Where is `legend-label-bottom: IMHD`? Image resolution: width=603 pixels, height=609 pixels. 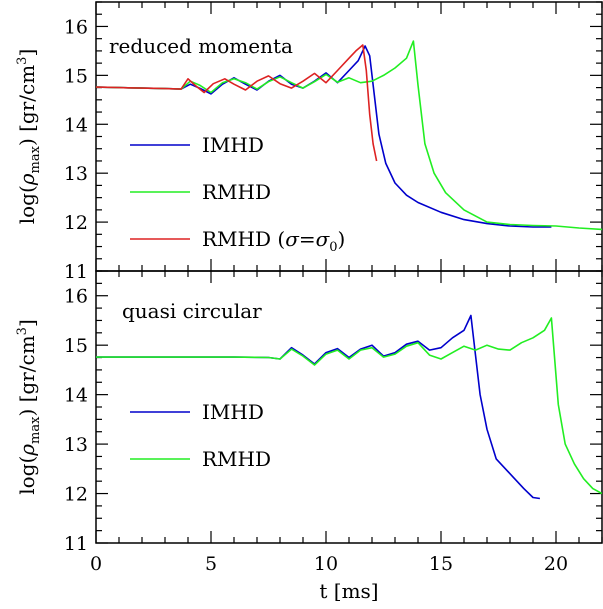 legend-label-bottom: IMHD is located at coordinates (233, 412).